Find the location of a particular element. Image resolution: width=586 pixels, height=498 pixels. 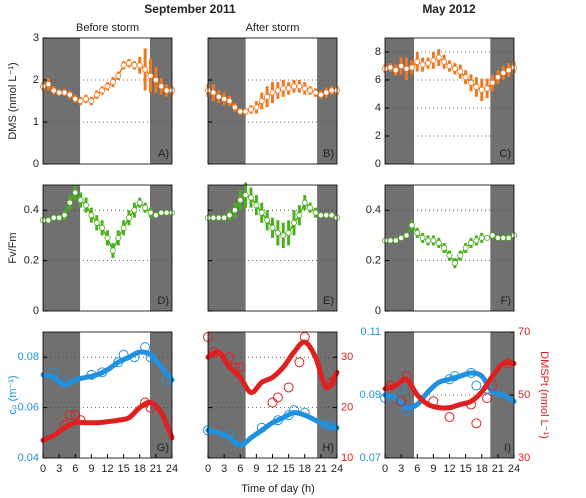

x-tick-label: 21 is located at coordinates (321, 469).